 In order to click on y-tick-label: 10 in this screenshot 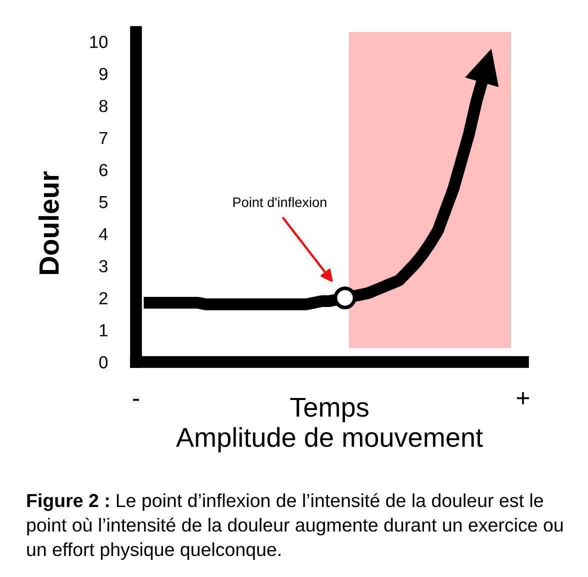, I will do `click(99, 42)`.